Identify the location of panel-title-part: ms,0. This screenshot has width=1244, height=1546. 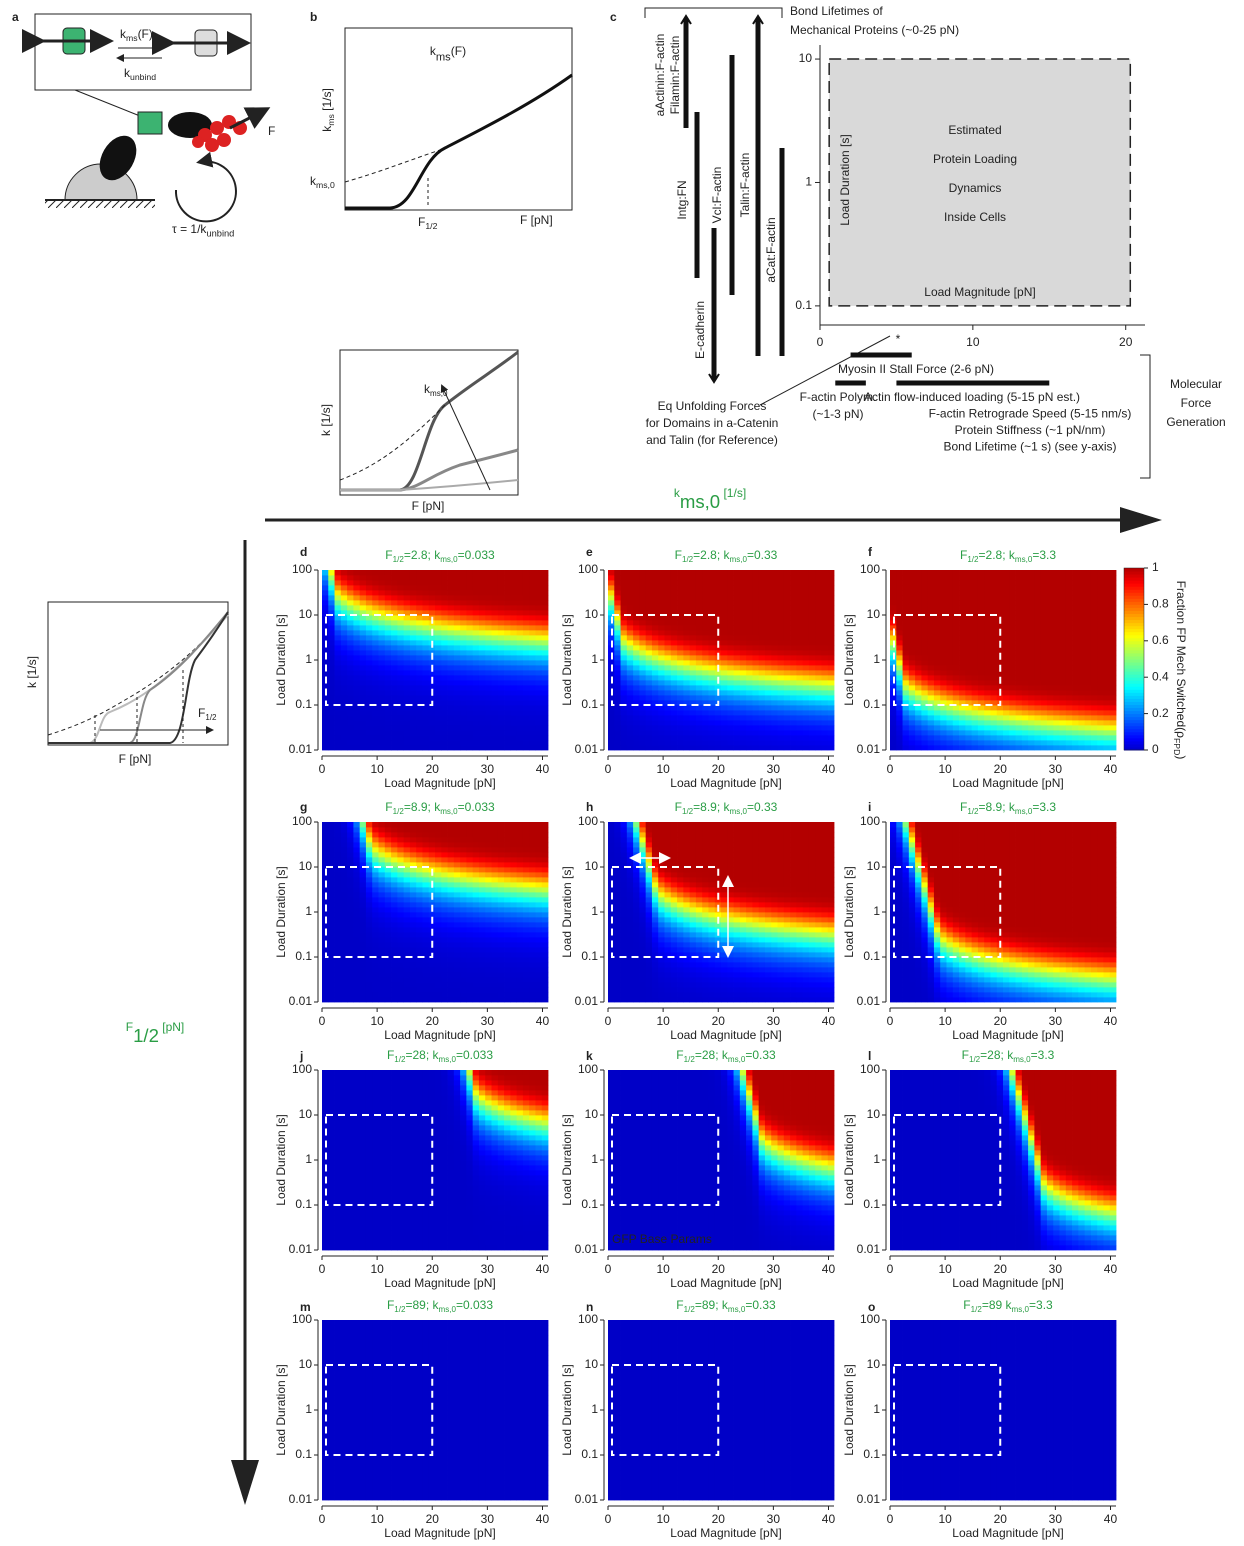
(739, 559).